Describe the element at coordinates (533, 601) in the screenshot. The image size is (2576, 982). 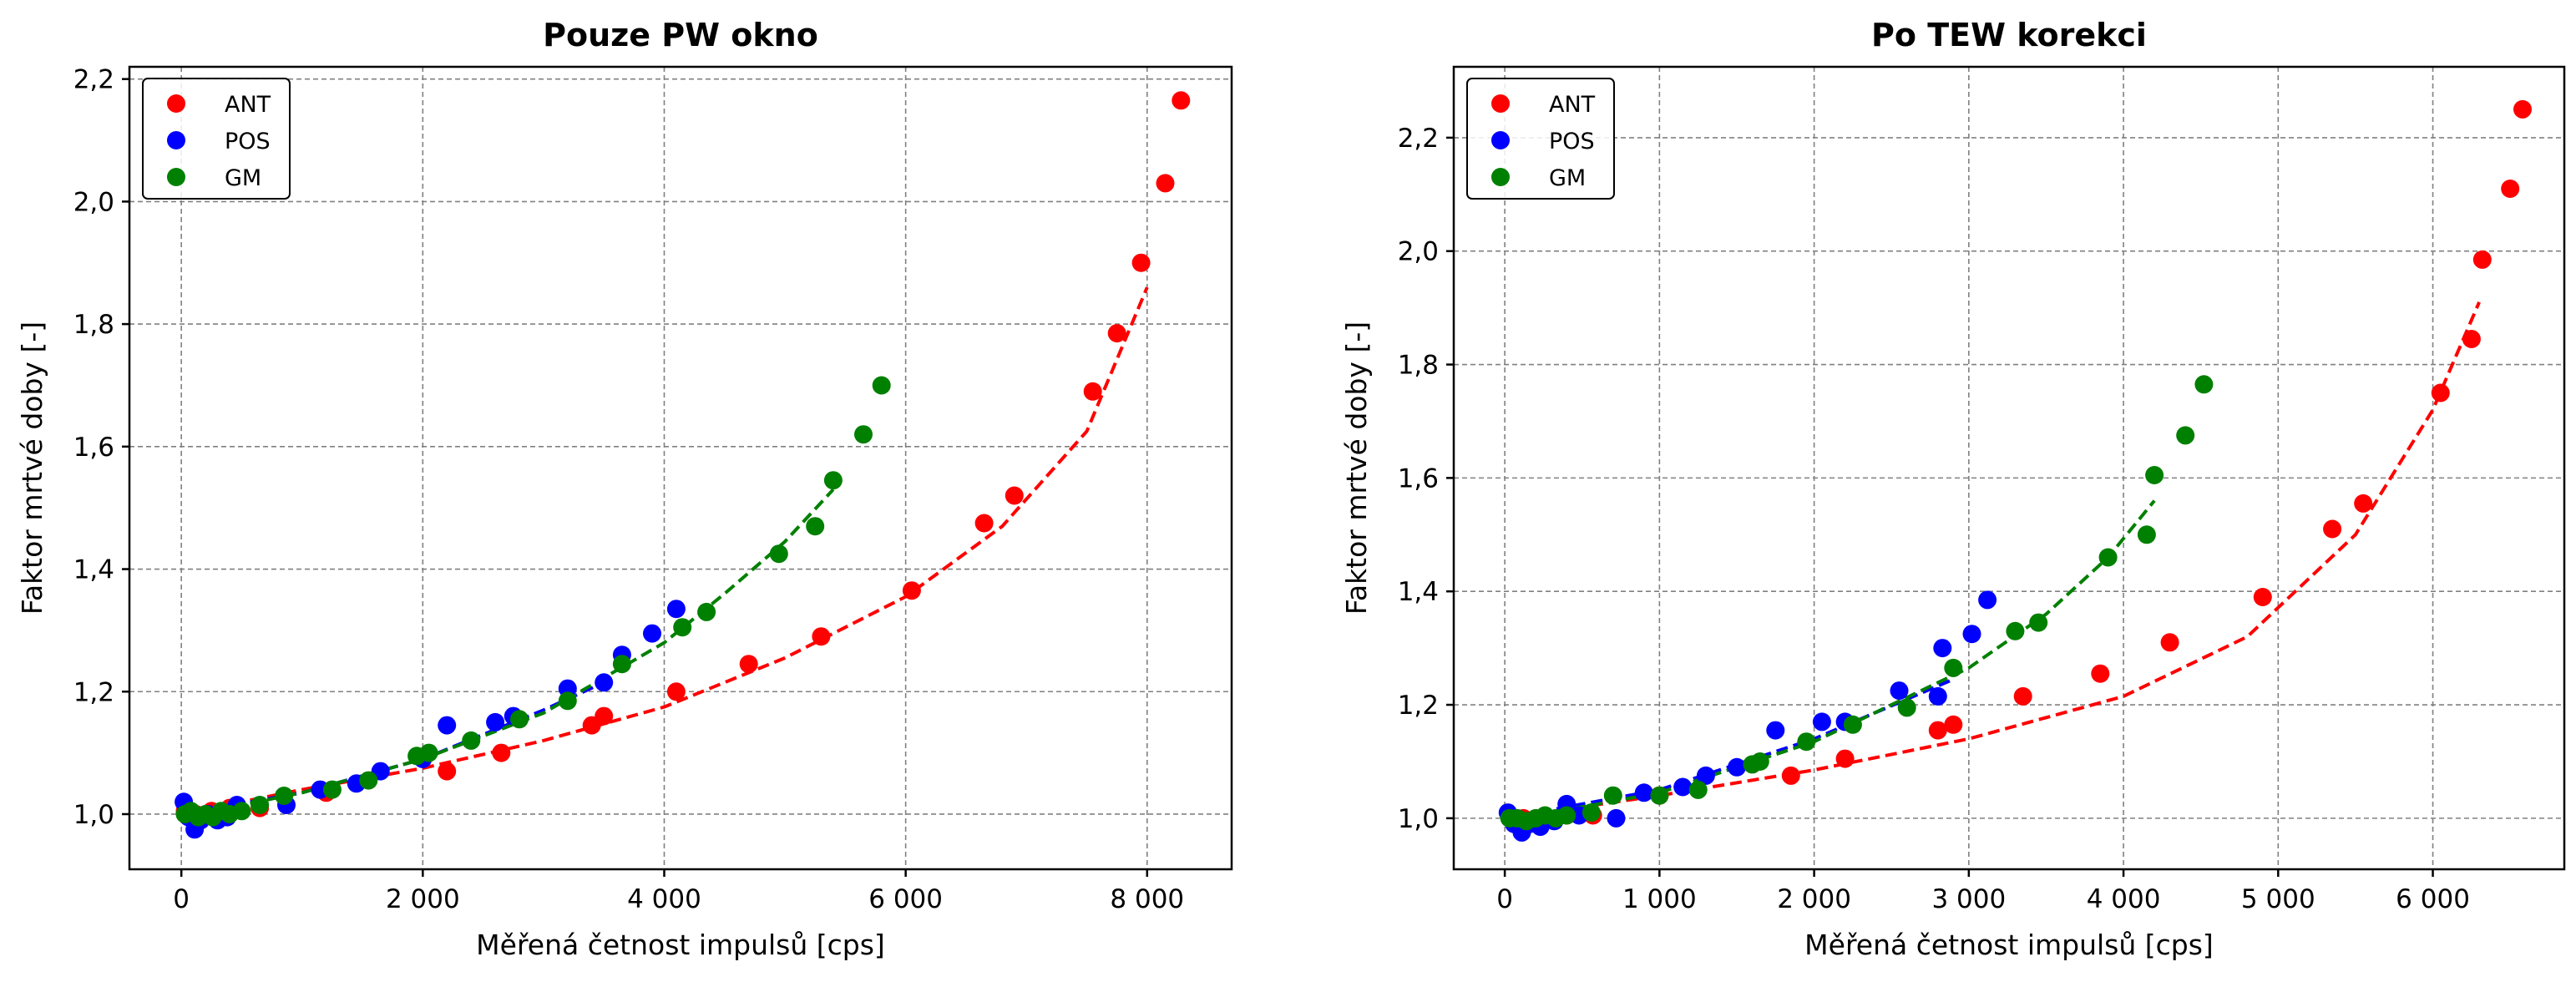
I see `series-gm` at that location.